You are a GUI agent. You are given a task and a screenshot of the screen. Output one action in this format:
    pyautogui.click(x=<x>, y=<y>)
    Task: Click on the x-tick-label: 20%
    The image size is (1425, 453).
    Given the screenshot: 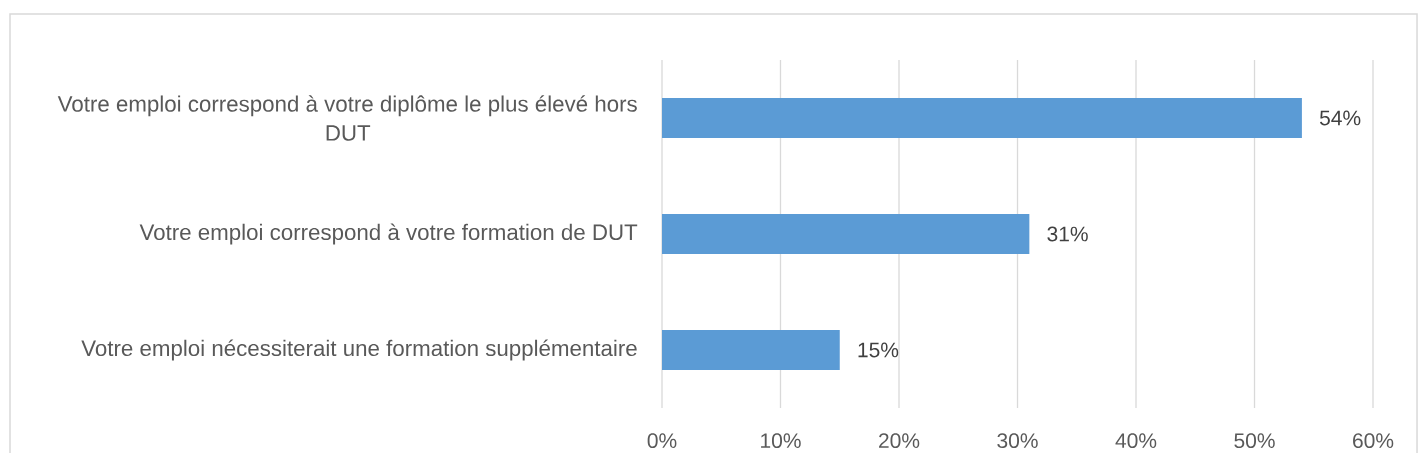 What is the action you would take?
    pyautogui.click(x=899, y=441)
    